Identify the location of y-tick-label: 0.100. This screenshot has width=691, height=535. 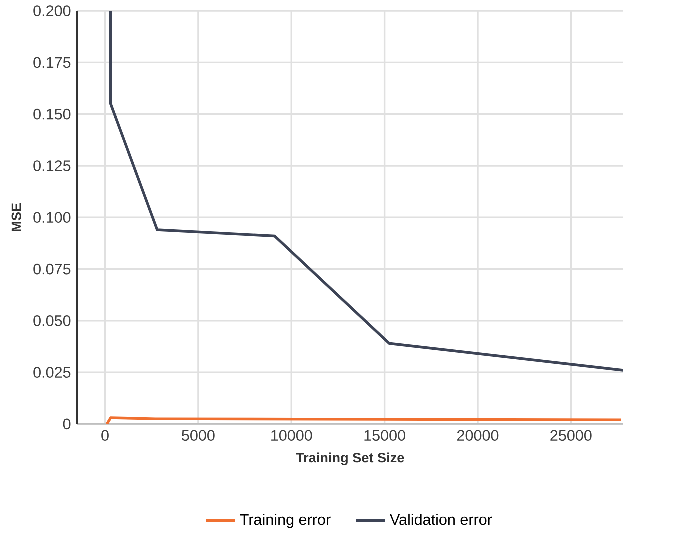
(52, 217).